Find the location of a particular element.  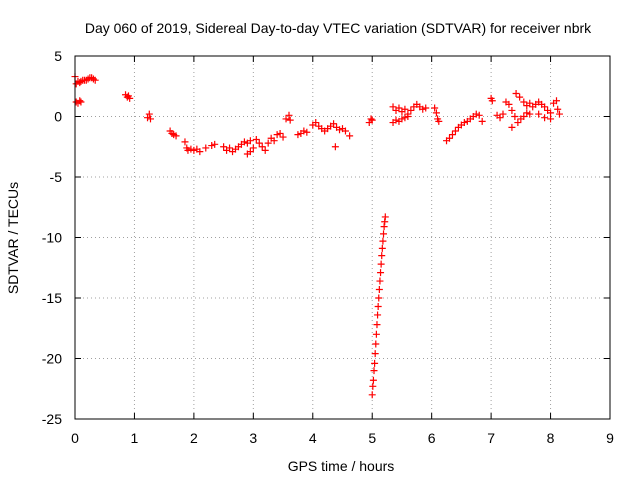

y-tick-label: 0 is located at coordinates (58, 117).